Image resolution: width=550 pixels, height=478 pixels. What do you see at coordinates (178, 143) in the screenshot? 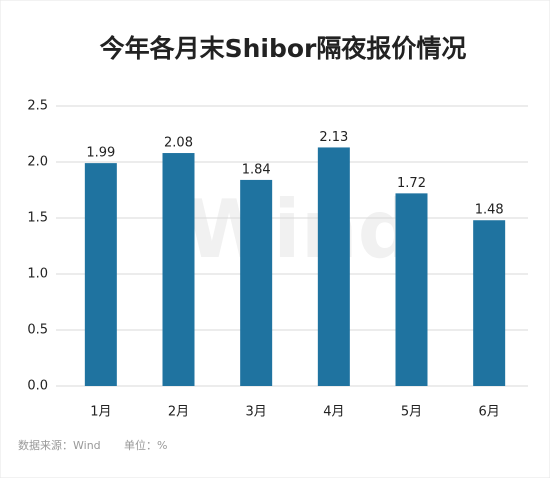
I see `data-label: 2.08` at bounding box center [178, 143].